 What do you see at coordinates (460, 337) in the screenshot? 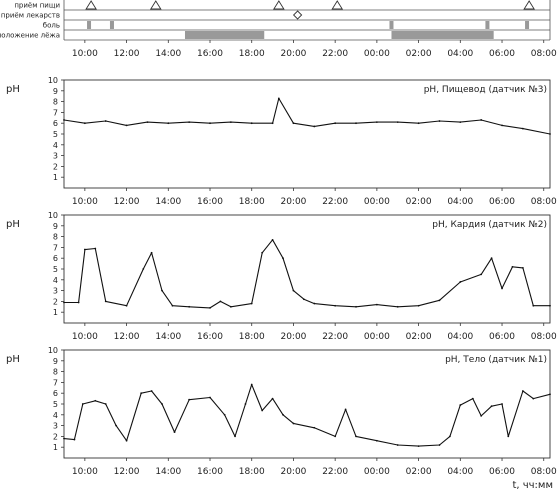
I see `x-tick-label: 04:00` at bounding box center [460, 337].